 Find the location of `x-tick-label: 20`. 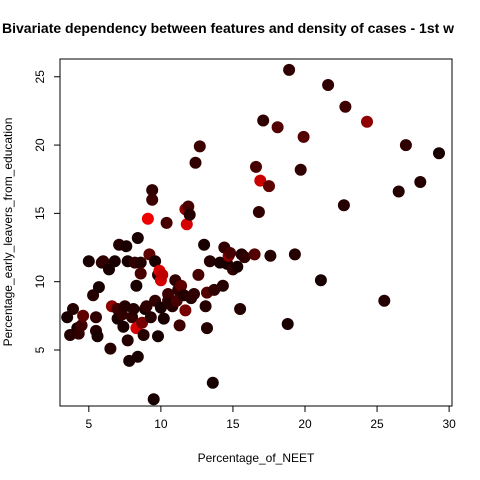

x-tick-label: 20 is located at coordinates (305, 424).